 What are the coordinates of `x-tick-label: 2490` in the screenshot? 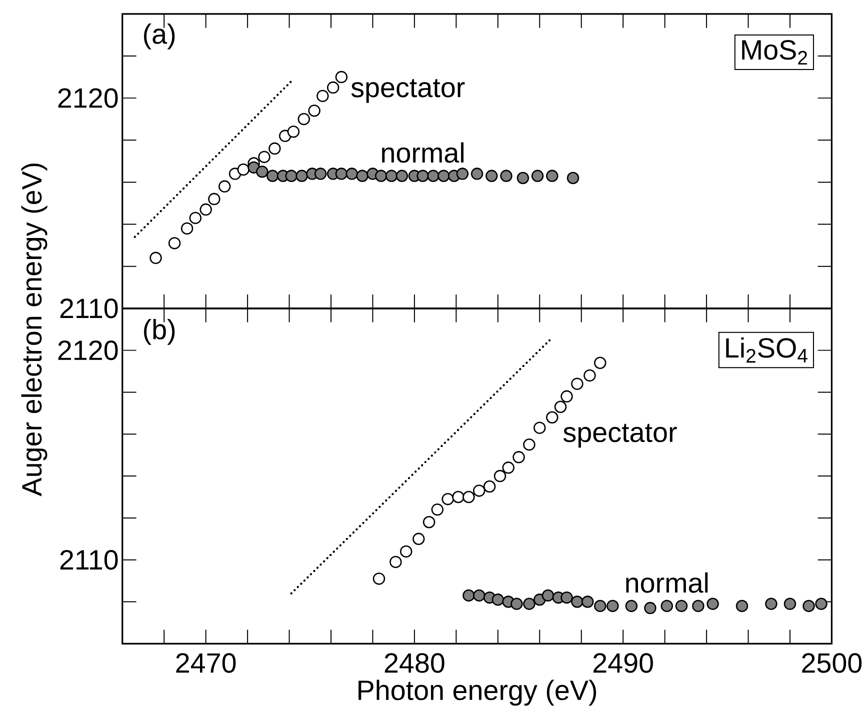 It's located at (623, 663).